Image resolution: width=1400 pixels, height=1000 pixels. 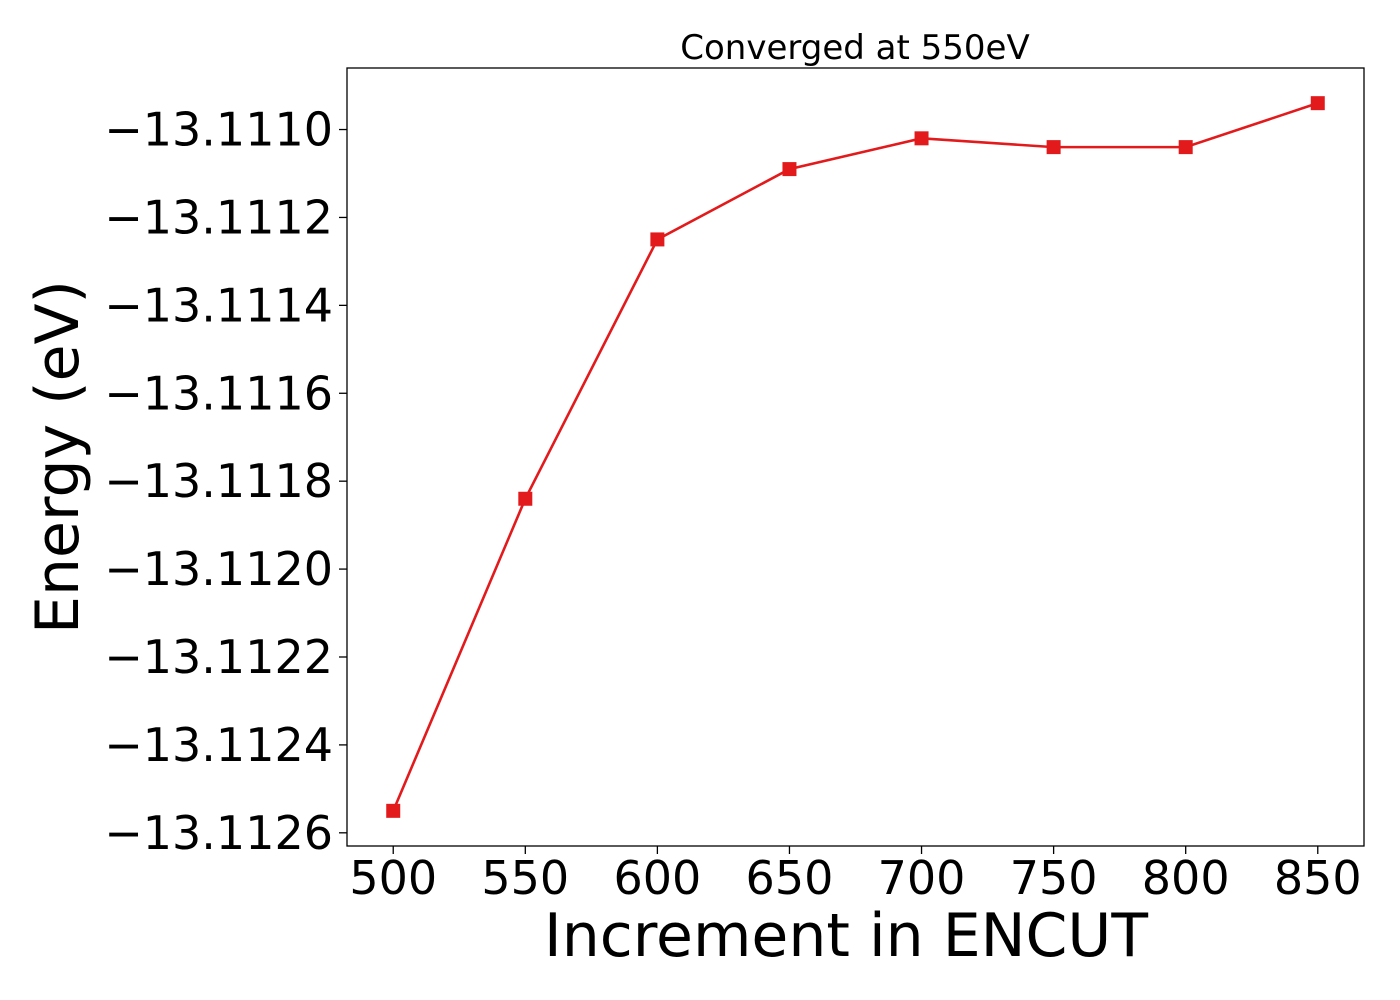 I want to click on y-tick-label: −13.1112, so click(x=218, y=217).